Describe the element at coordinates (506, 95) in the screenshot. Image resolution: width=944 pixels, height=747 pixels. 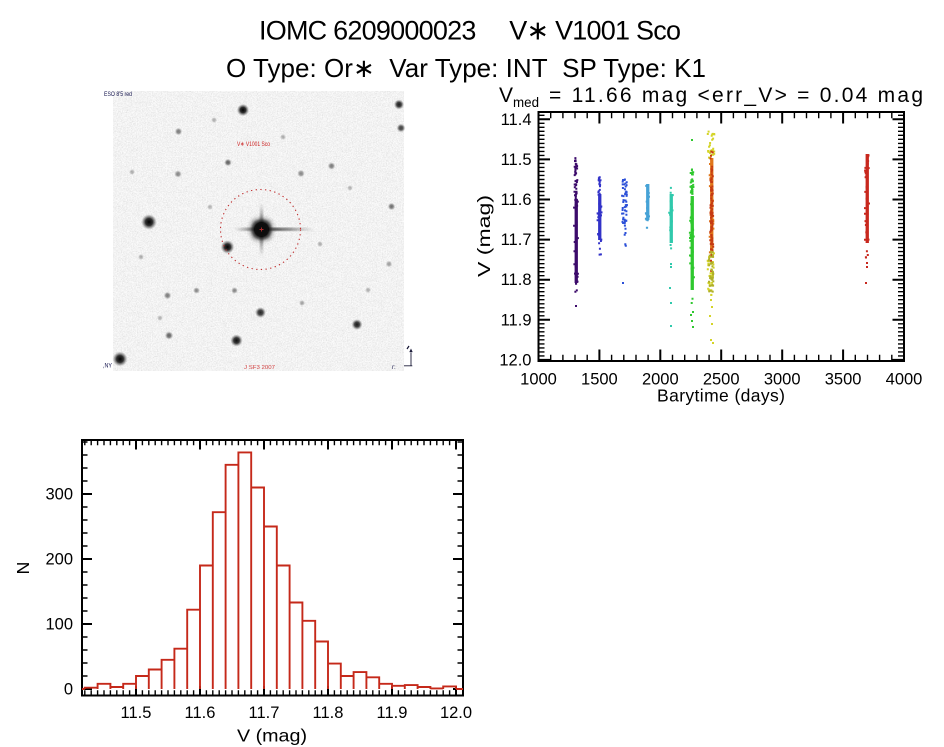
I see `svg-text: V` at that location.